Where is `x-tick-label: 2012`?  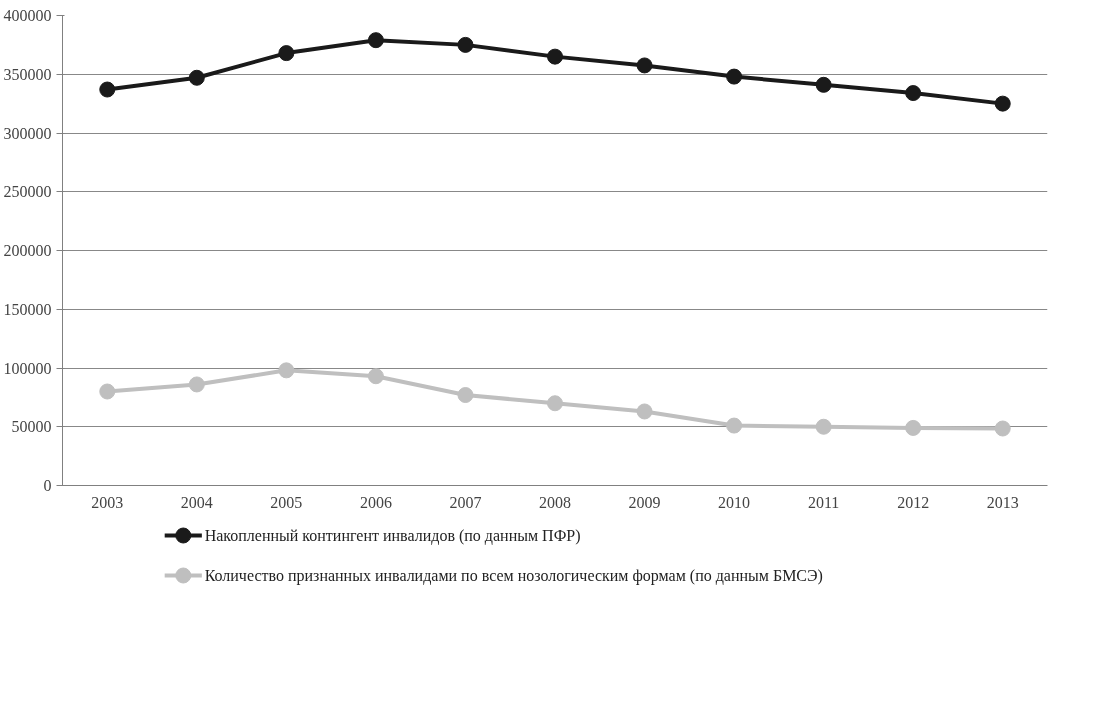
x-tick-label: 2012 is located at coordinates (913, 502).